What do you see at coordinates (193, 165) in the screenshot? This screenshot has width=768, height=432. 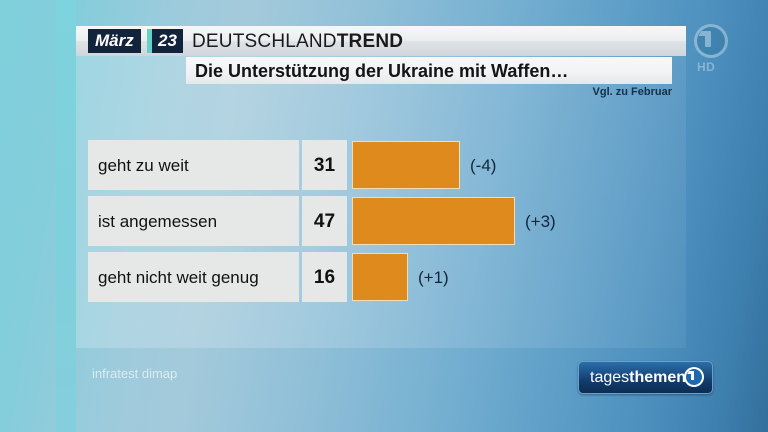 I see `row-label-cell: geht zu weit` at bounding box center [193, 165].